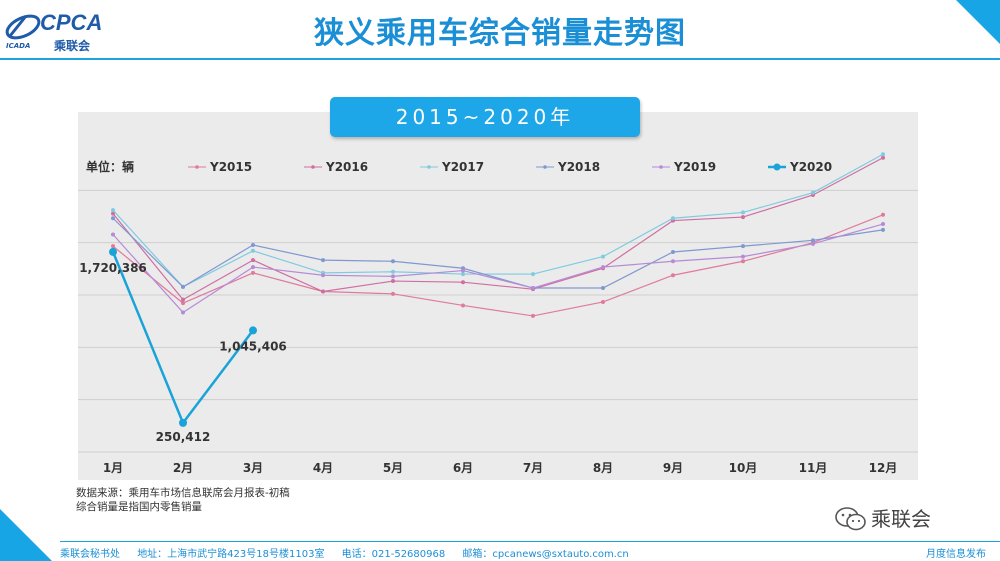 This screenshot has width=1000, height=561. I want to click on footer-release-label: 月度信息发布, so click(956, 554).